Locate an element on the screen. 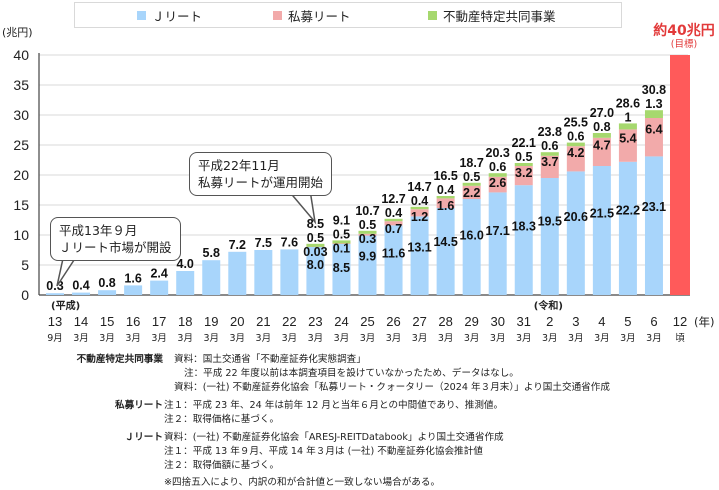 This screenshot has width=719, height=490. data-label-jreit: 19.5 is located at coordinates (550, 221).